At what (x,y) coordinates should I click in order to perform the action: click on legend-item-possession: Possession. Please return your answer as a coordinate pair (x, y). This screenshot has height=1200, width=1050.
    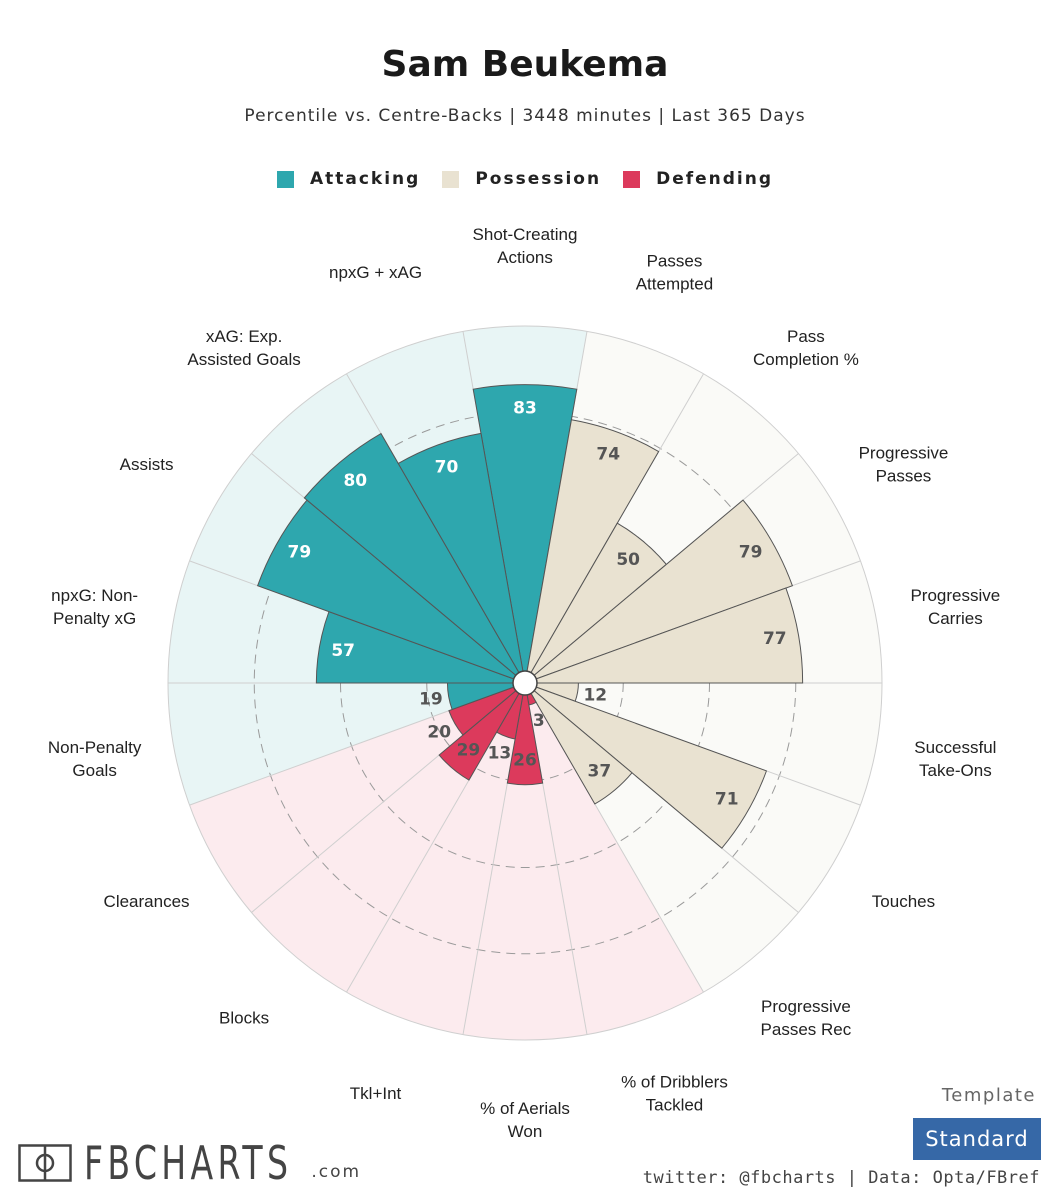
    Looking at the image, I should click on (521, 179).